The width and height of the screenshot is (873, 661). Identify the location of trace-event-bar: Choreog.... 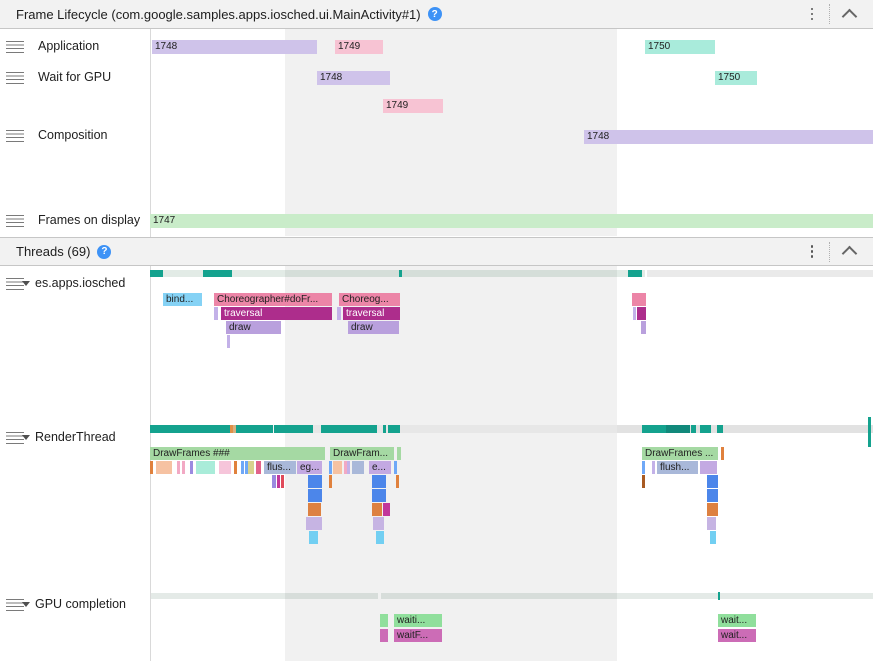
(369, 299).